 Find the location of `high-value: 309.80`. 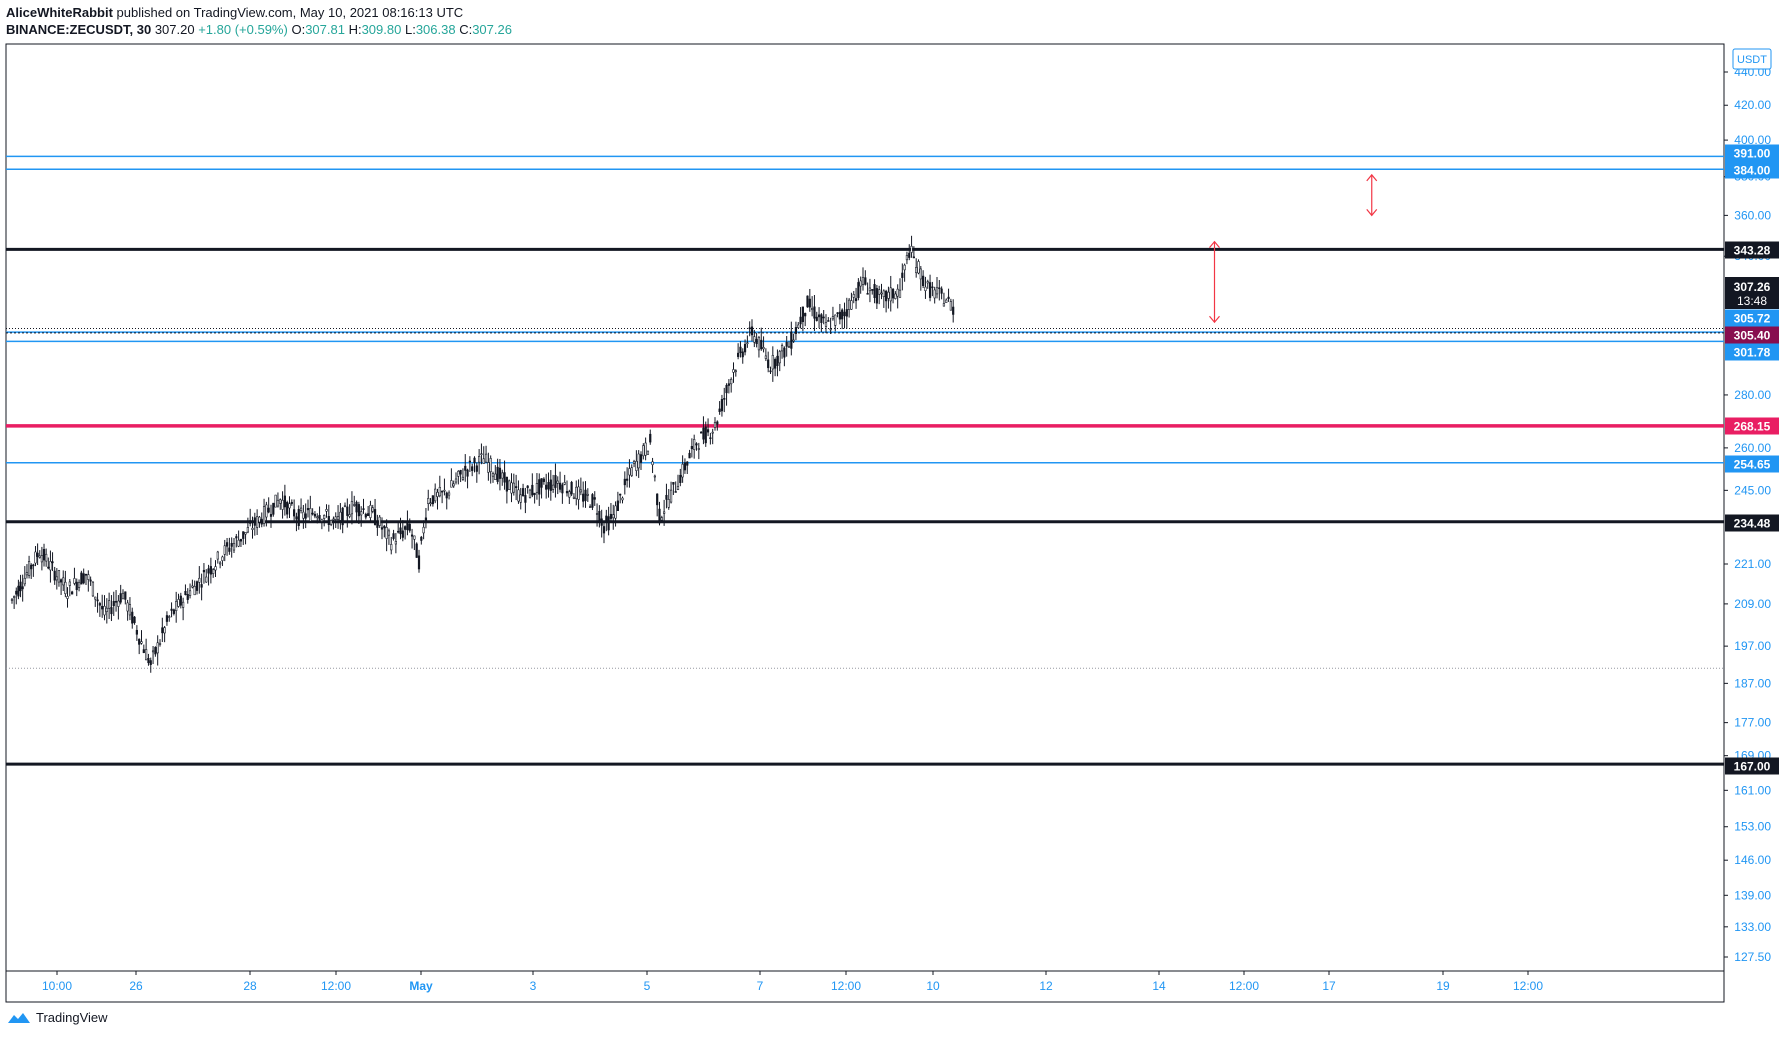

high-value: 309.80 is located at coordinates (381, 29).